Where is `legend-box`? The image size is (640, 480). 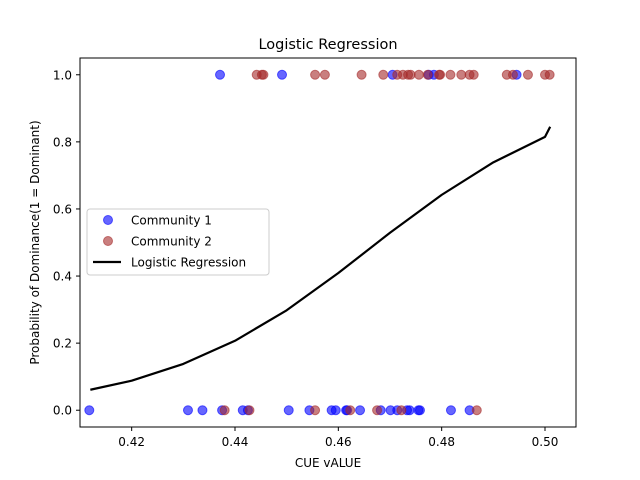
legend-box is located at coordinates (178, 242).